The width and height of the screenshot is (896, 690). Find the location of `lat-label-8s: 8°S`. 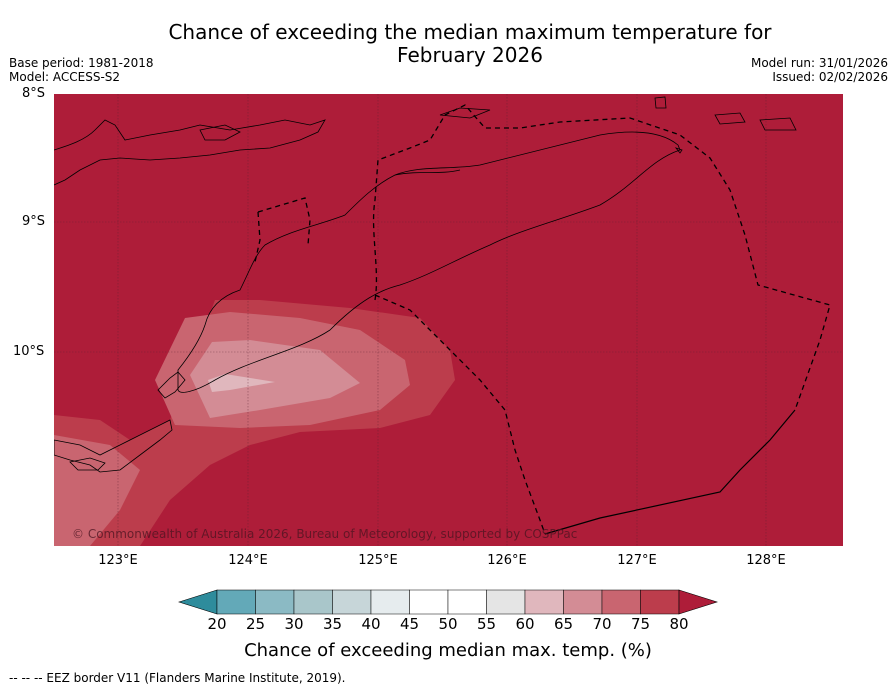

lat-label-8s: 8°S is located at coordinates (34, 93).